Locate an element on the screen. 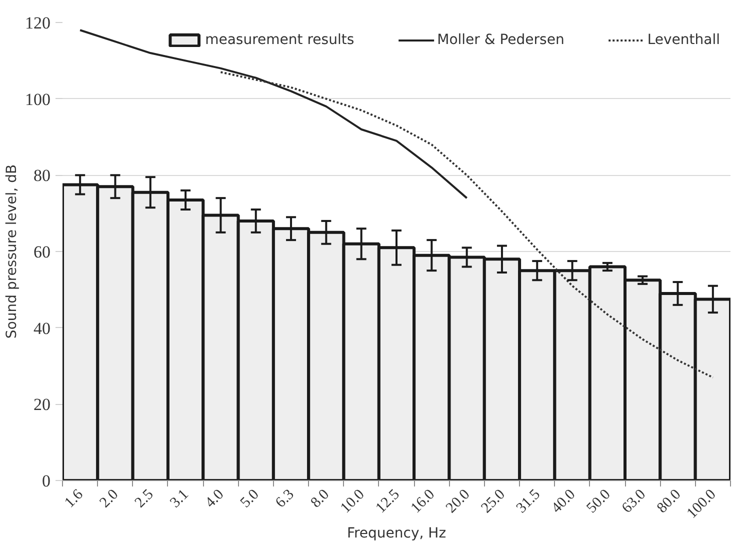 The width and height of the screenshot is (734, 544). x-tick-label: 80.0 is located at coordinates (669, 501).